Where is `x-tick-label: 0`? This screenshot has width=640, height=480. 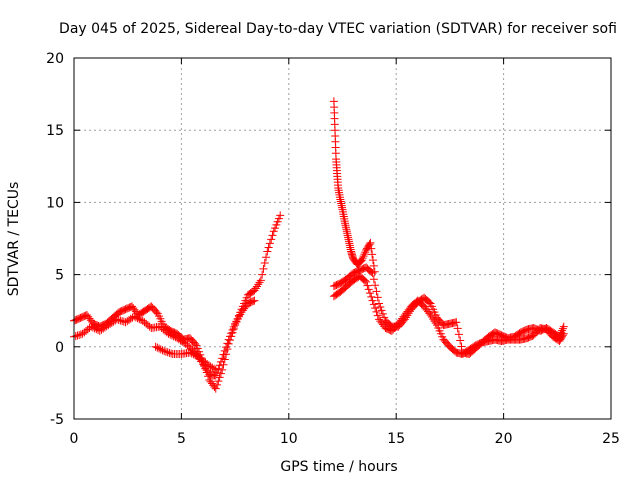
x-tick-label: 0 is located at coordinates (74, 439).